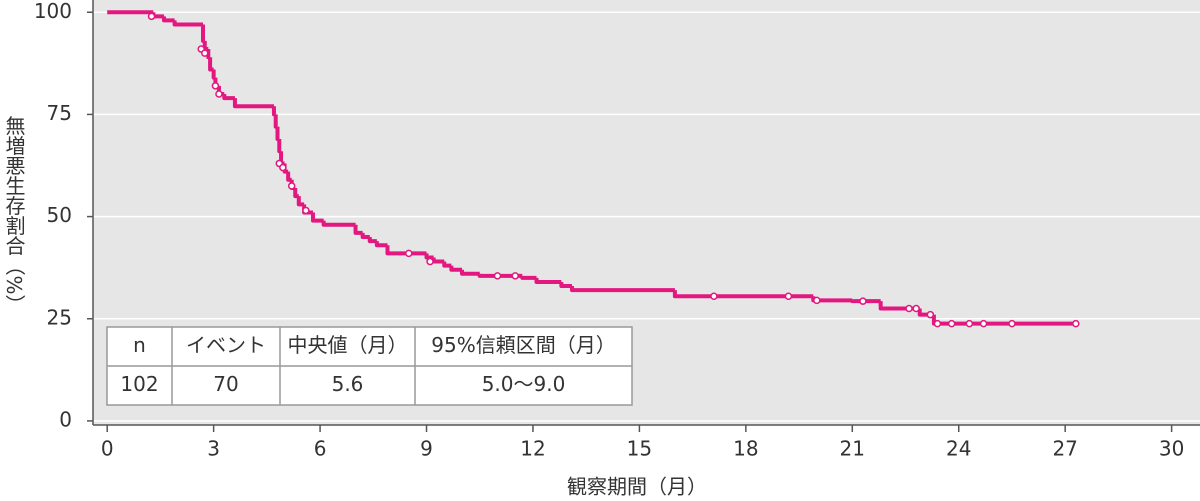 This screenshot has width=1200, height=501. Describe the element at coordinates (348, 384) in the screenshot. I see `table-cell: 5.6` at that location.